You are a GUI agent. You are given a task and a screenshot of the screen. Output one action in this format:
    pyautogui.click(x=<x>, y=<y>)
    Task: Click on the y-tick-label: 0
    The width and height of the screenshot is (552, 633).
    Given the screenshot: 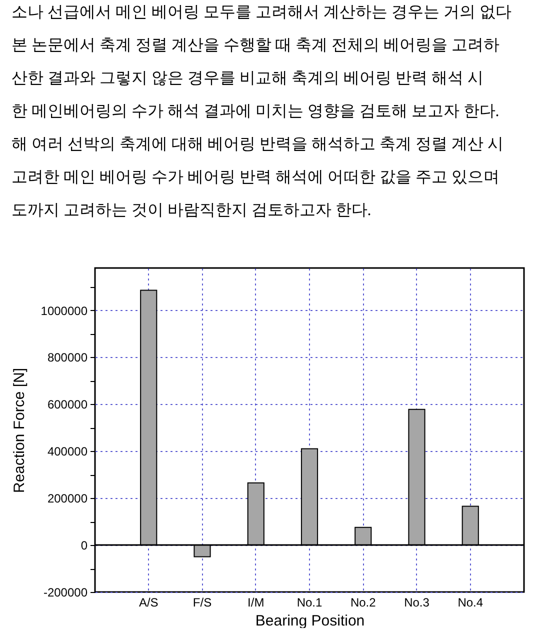 What is the action you would take?
    pyautogui.click(x=84, y=545)
    